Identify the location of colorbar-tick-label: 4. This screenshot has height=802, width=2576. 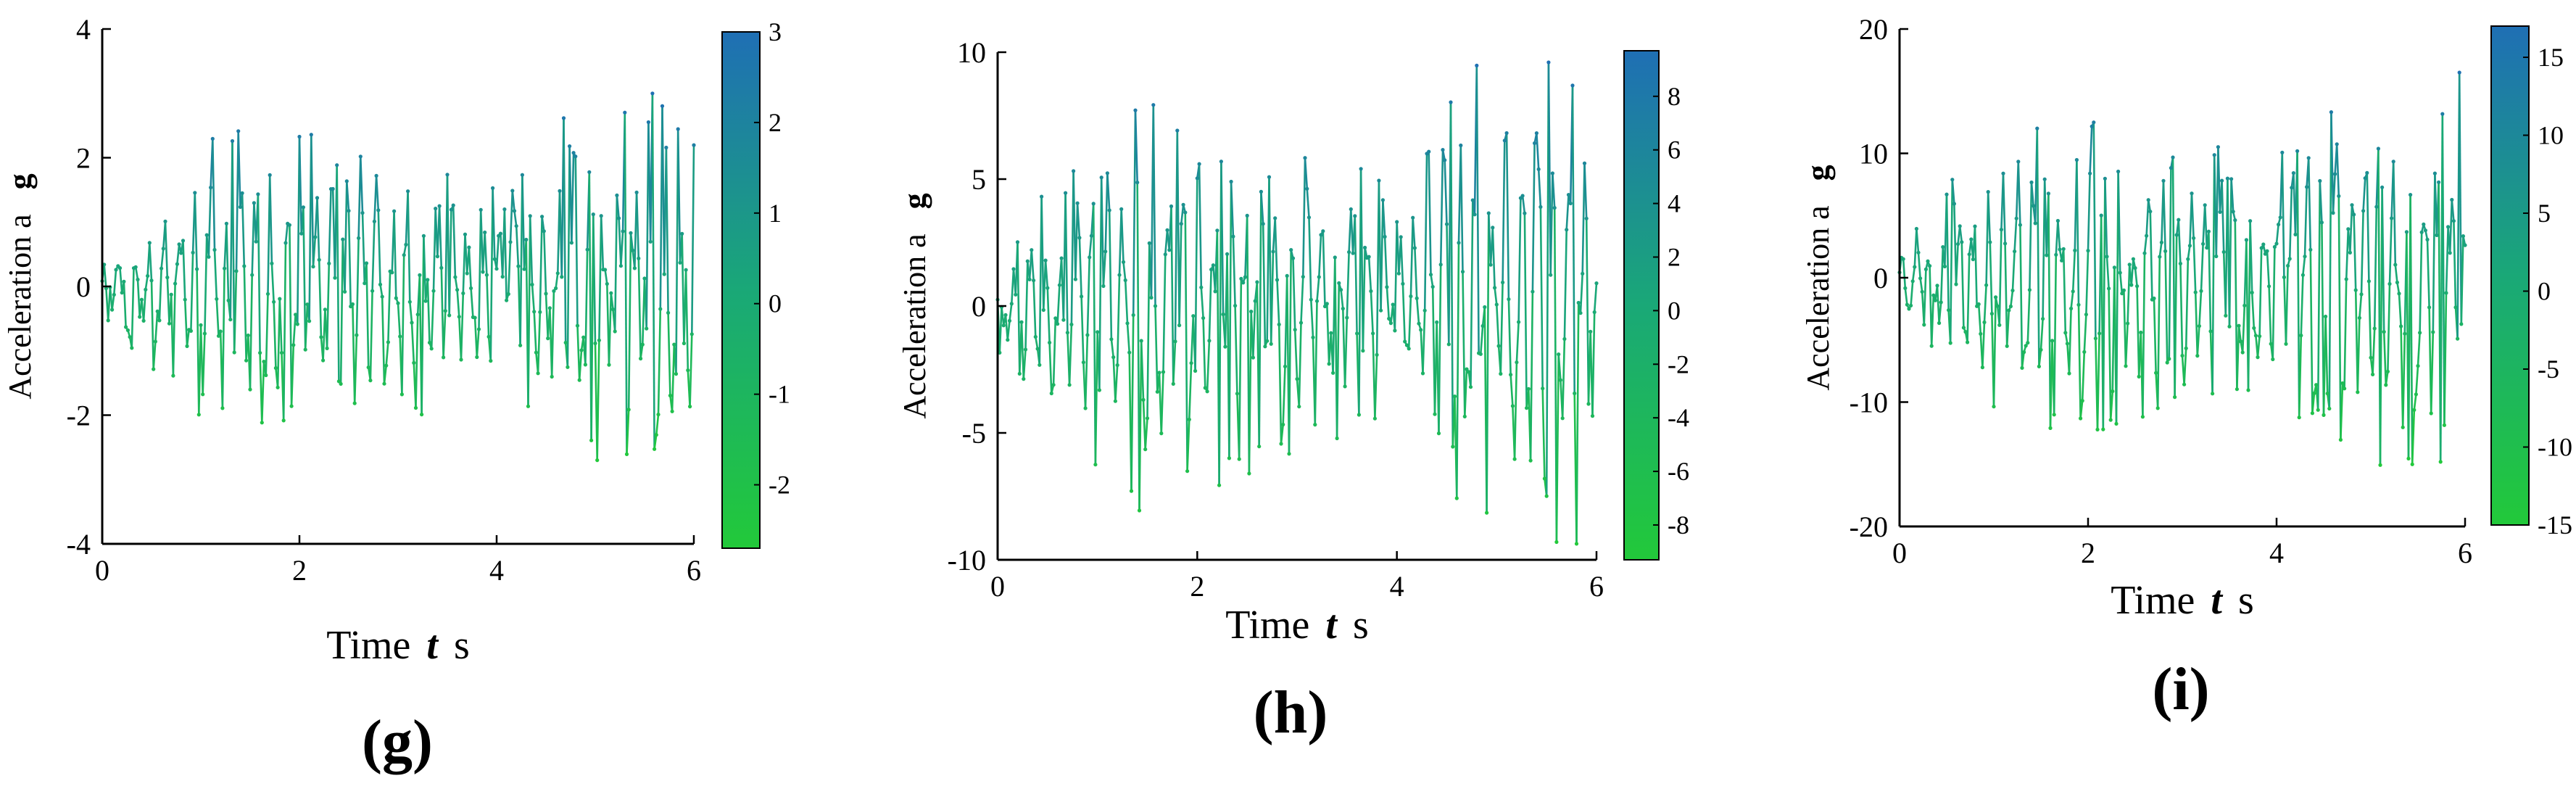
(1675, 204).